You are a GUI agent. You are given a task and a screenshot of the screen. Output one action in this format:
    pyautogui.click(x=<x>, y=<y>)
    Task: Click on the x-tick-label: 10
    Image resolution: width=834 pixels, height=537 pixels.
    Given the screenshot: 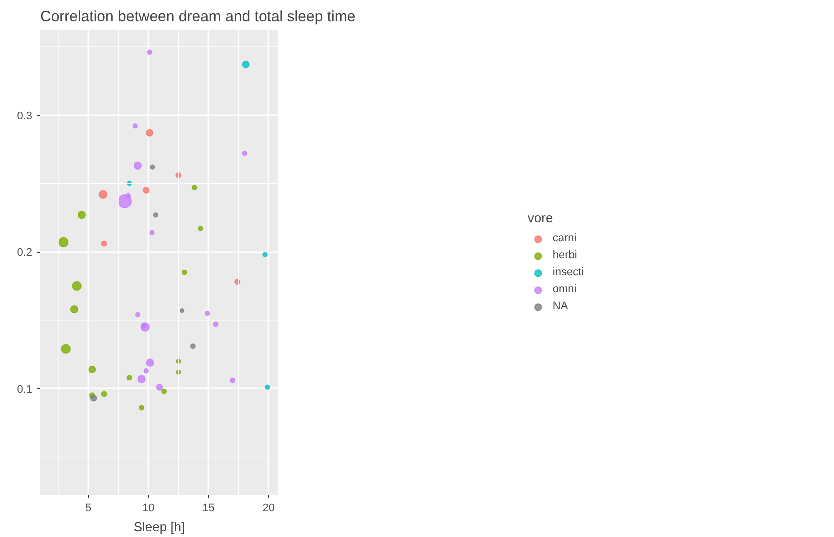 What is the action you would take?
    pyautogui.click(x=148, y=508)
    